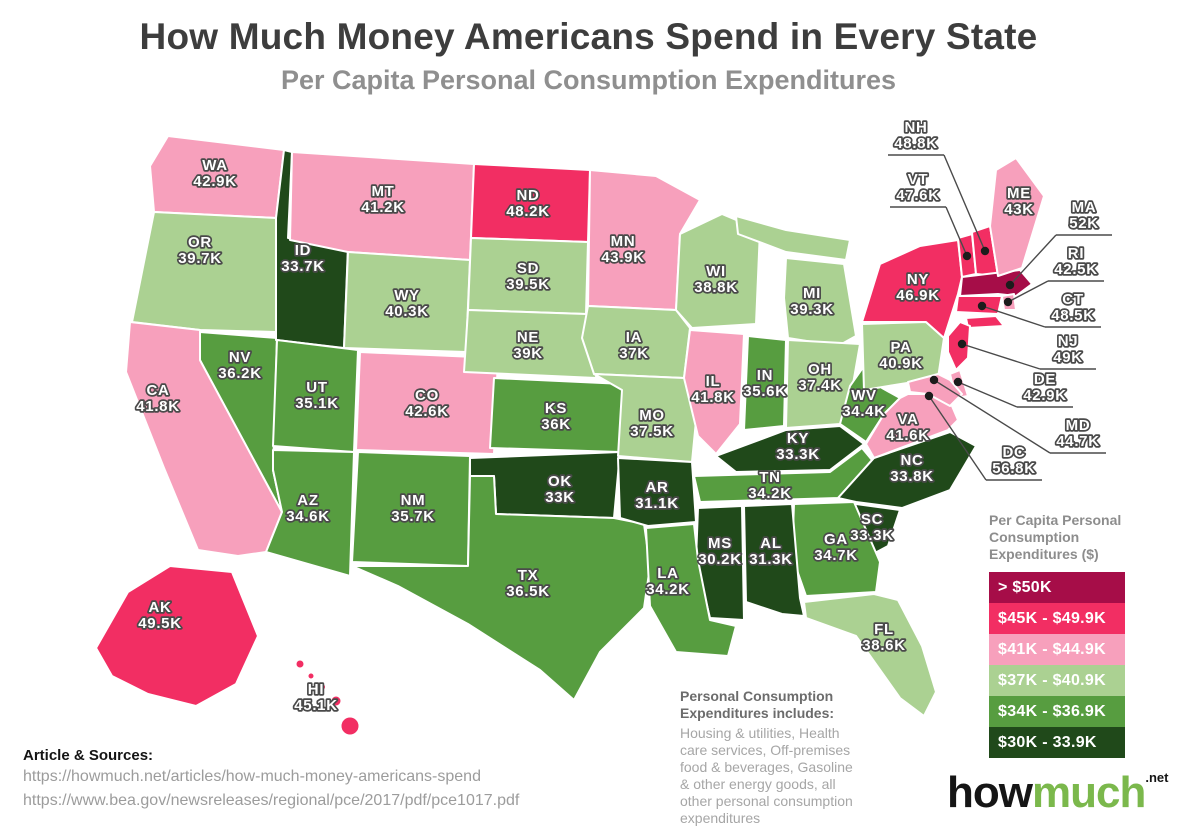  Describe the element at coordinates (1034, 537) in the screenshot. I see `legend-title-line: Consumption` at that location.